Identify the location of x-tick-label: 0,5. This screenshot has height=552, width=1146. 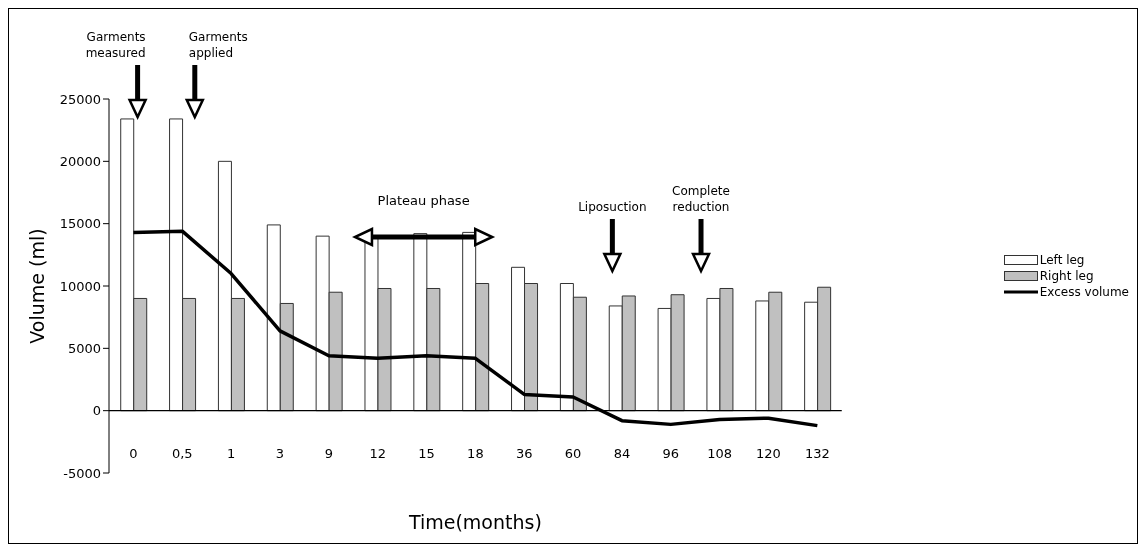
(182, 454).